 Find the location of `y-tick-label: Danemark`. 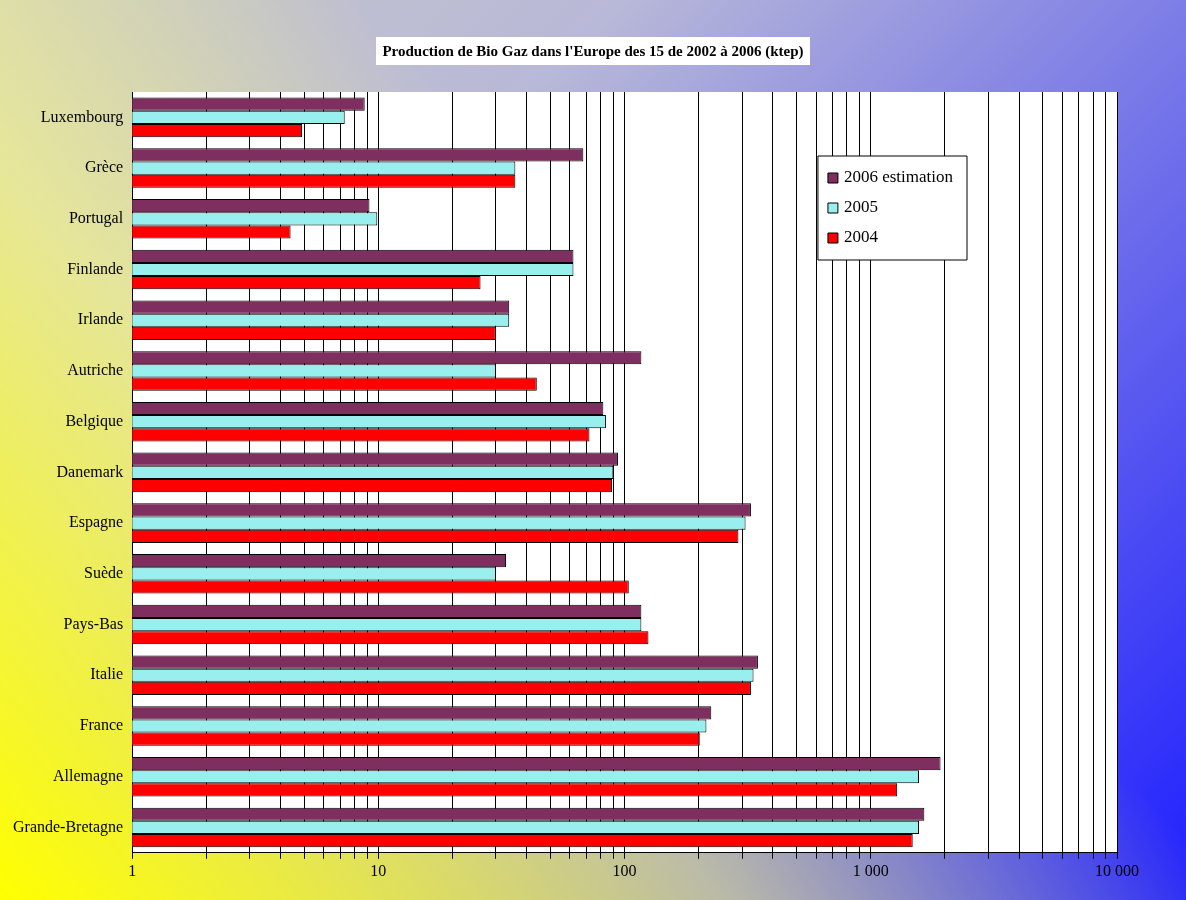

y-tick-label: Danemark is located at coordinates (90, 471).